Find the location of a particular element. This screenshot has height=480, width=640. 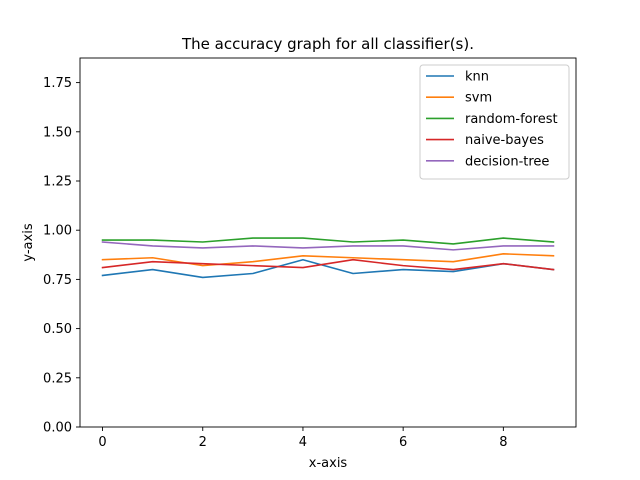

x-tick-label: 0 is located at coordinates (102, 442).